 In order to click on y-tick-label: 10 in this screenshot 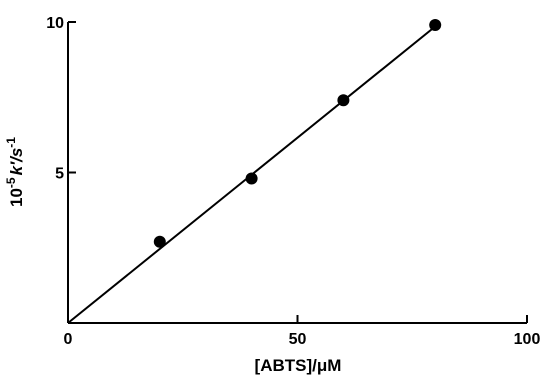, I will do `click(55, 23)`.